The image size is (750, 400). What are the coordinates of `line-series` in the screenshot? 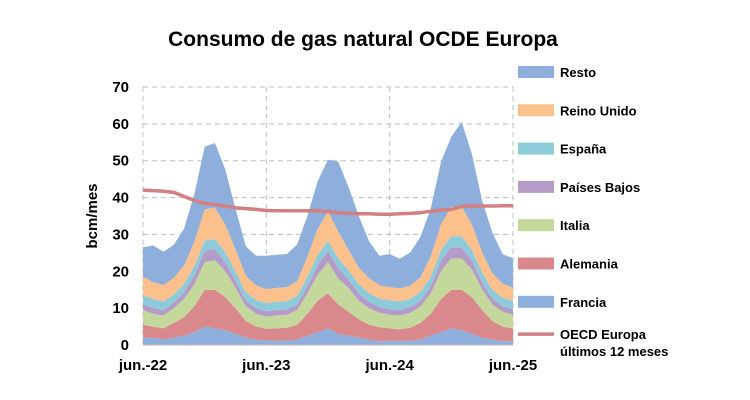 It's located at (327, 202).